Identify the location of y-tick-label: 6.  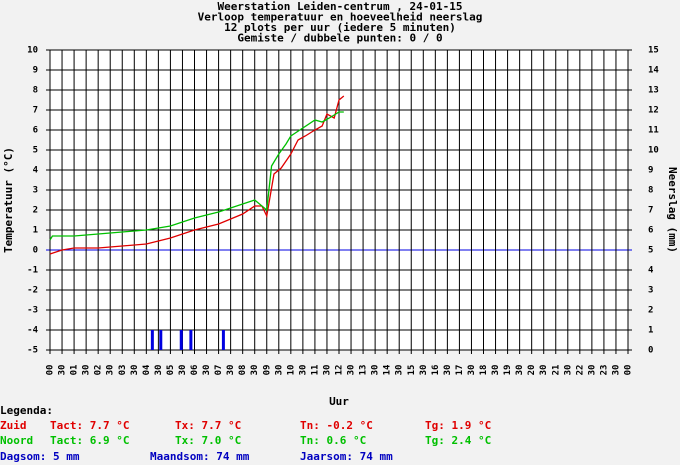
(35, 131).